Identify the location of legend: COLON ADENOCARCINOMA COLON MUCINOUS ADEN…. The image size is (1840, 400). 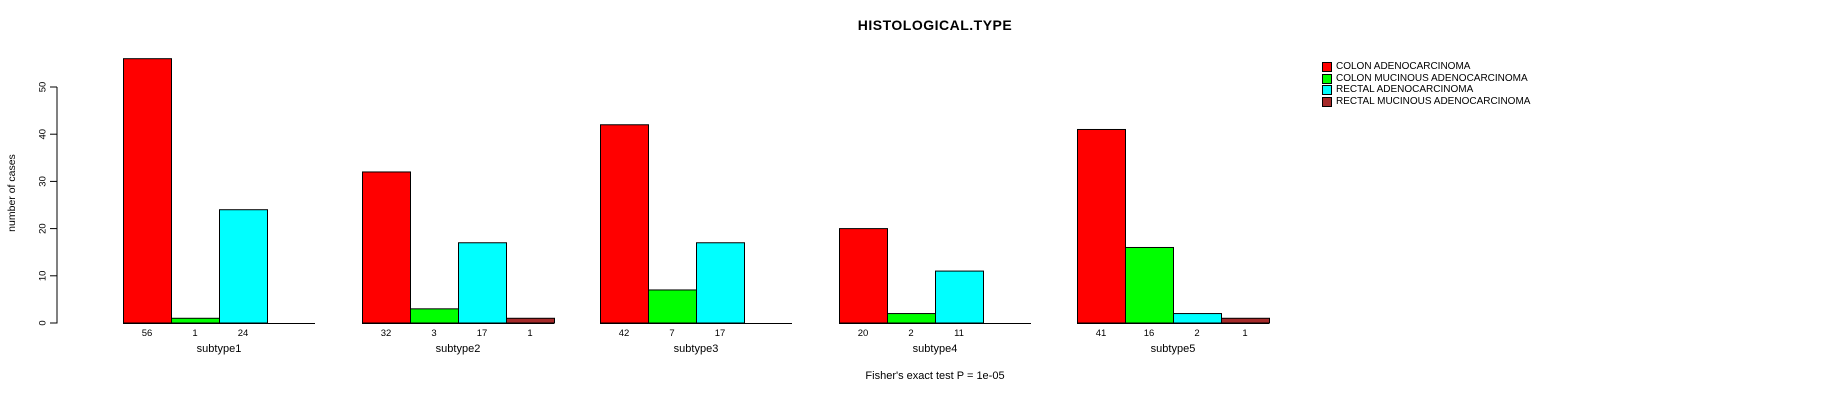
(1426, 84).